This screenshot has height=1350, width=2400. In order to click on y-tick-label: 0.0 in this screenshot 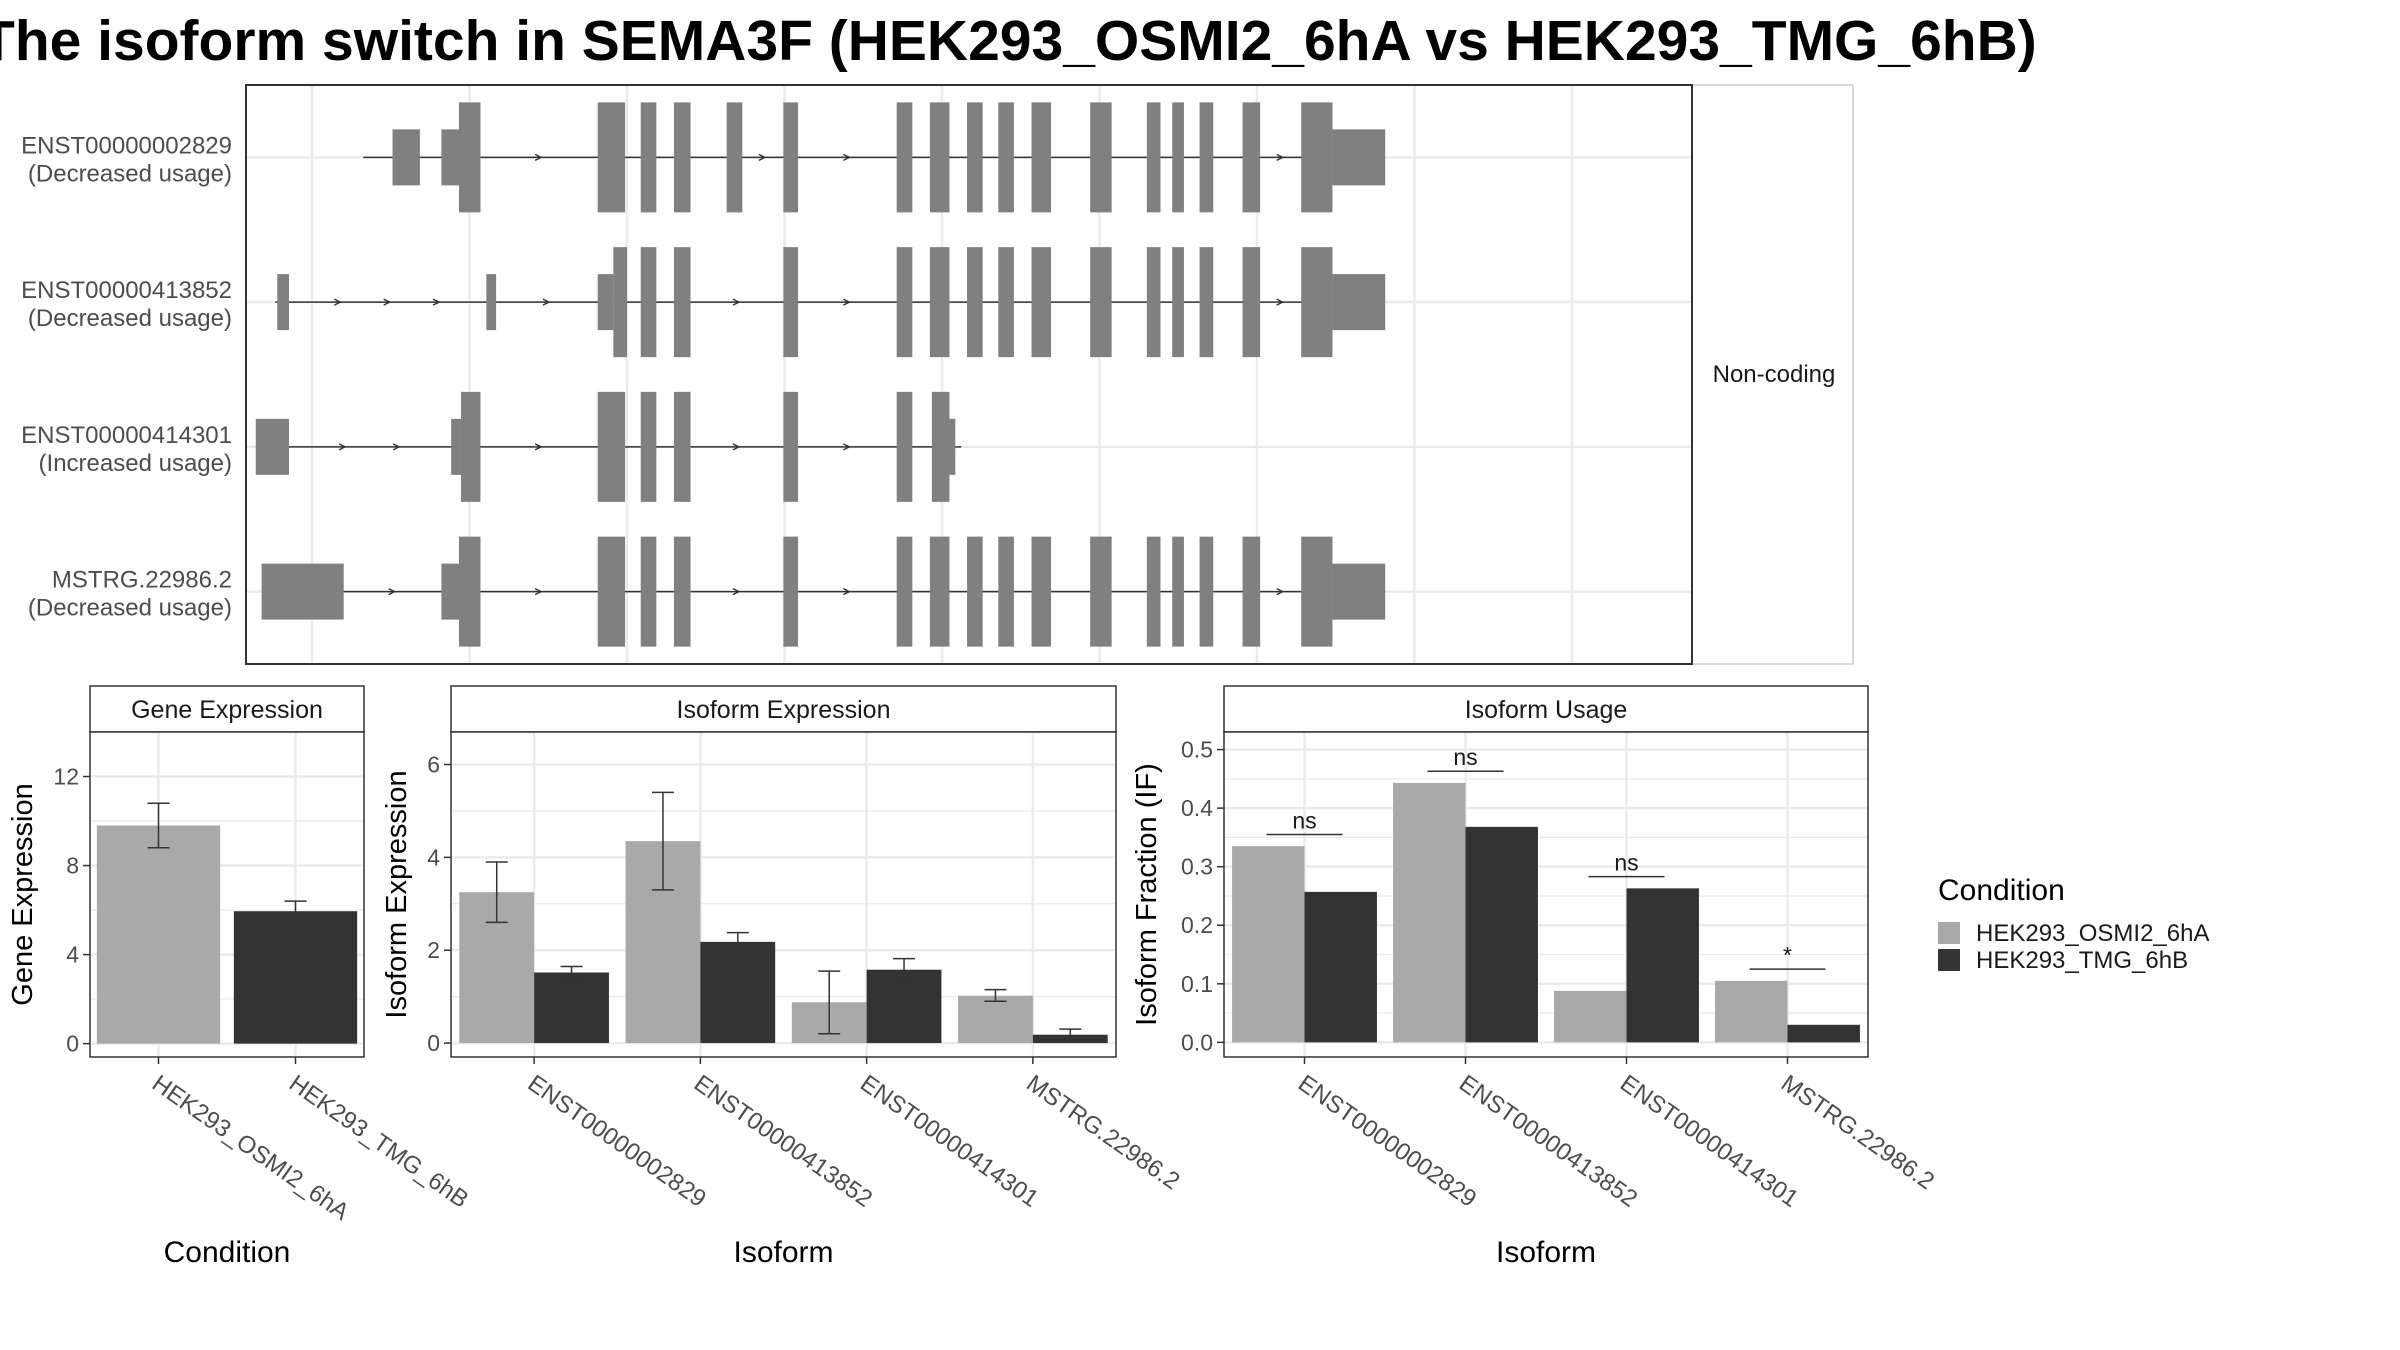, I will do `click(1197, 1042)`.